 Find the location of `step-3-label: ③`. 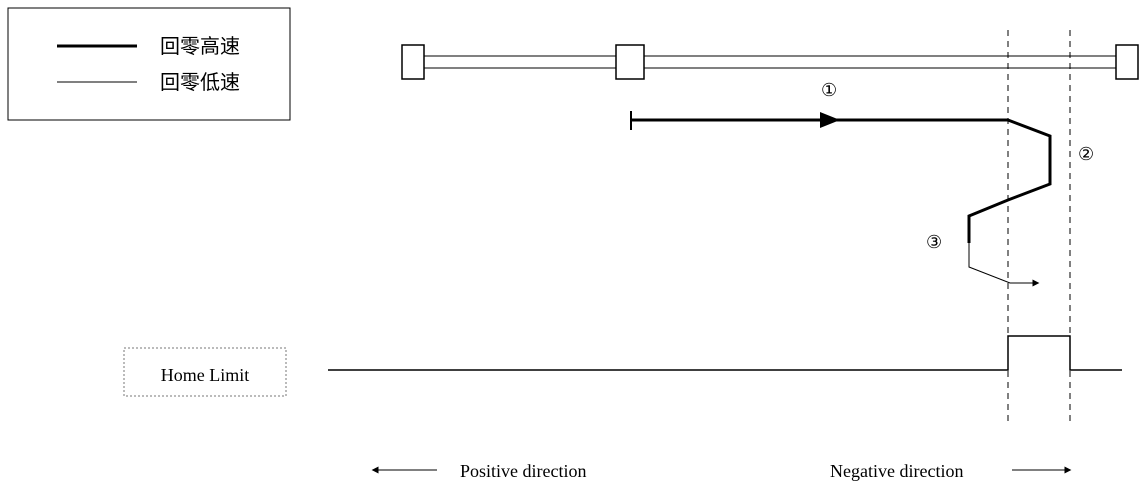

step-3-label: ③ is located at coordinates (934, 242).